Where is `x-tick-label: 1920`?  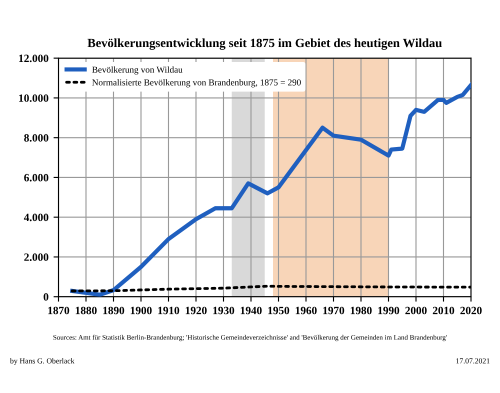 x-tick-label: 1920 is located at coordinates (196, 310).